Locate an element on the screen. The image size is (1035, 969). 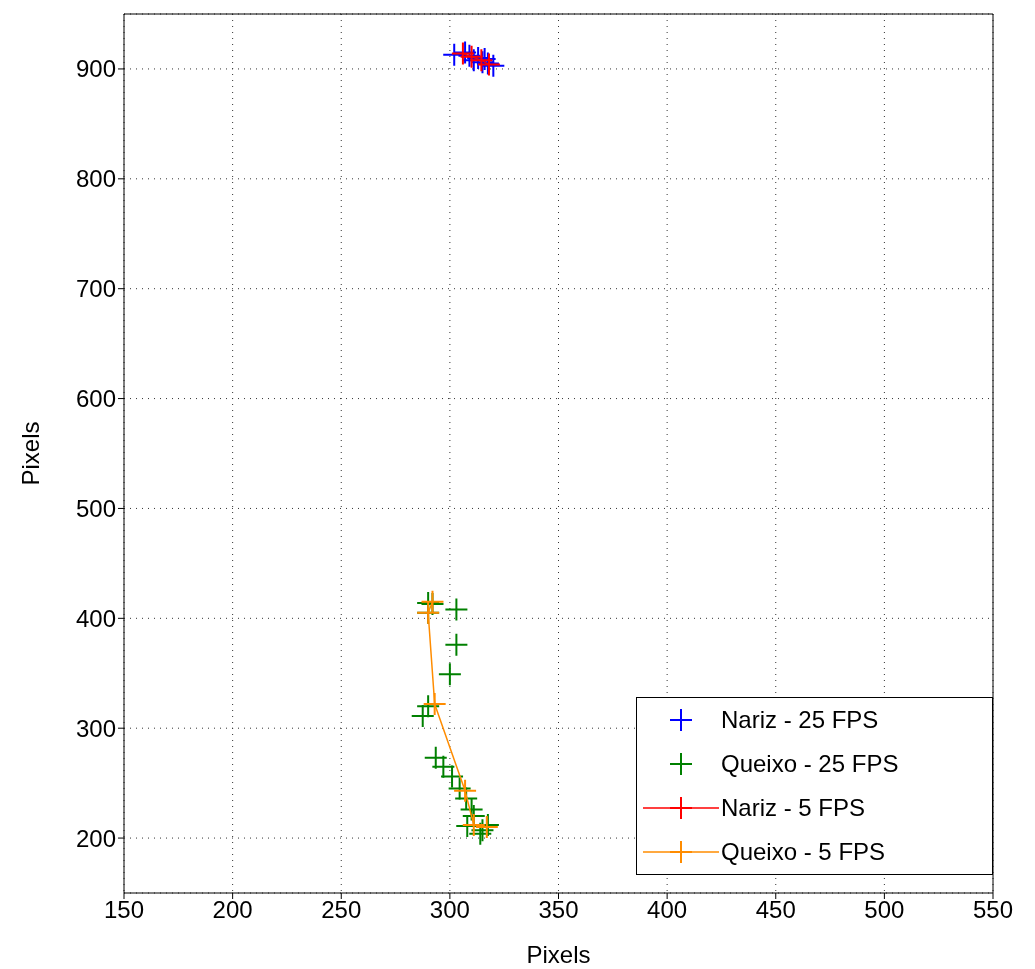
x-axis-title: Pixels is located at coordinates (558, 954).